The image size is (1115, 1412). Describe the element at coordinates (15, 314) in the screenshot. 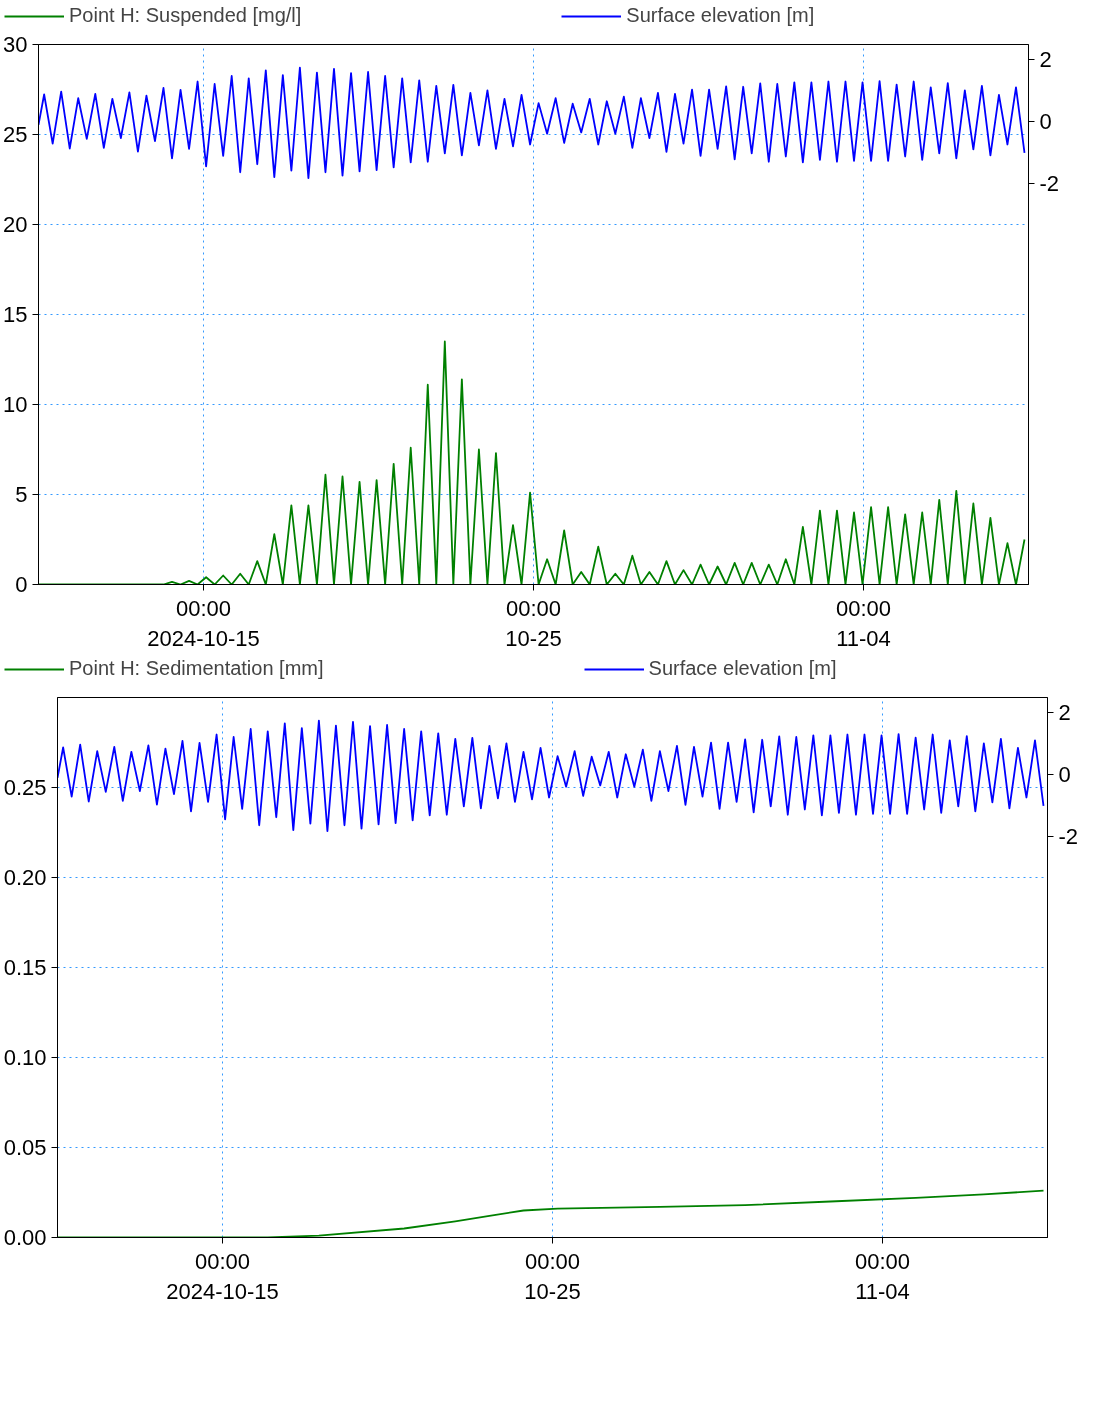

I see `y-tick-label: 15` at that location.